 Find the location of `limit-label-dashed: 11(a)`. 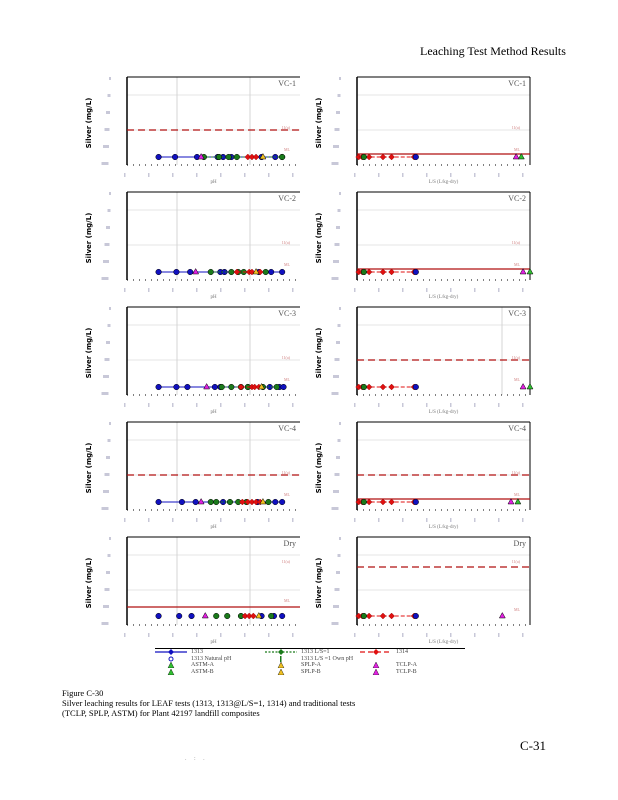

limit-label-dashed: 11(a) is located at coordinates (286, 472).